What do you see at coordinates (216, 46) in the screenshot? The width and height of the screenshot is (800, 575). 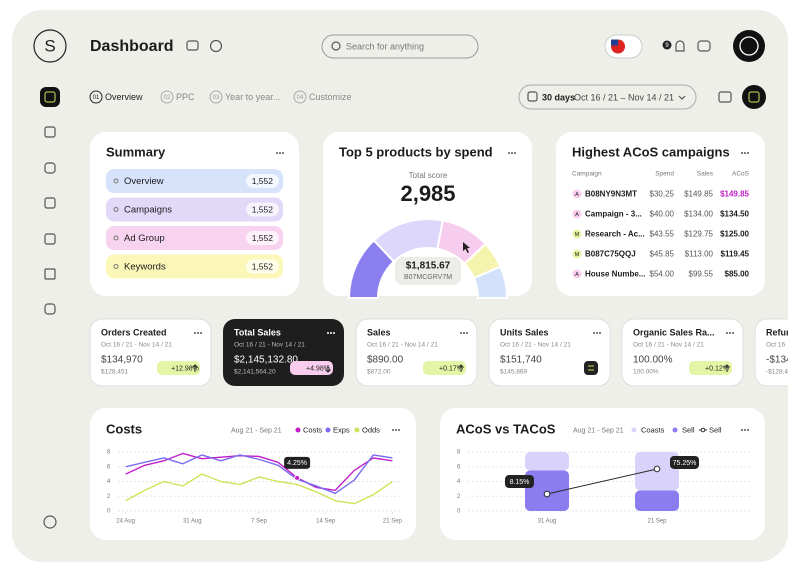 I see `help-icon` at bounding box center [216, 46].